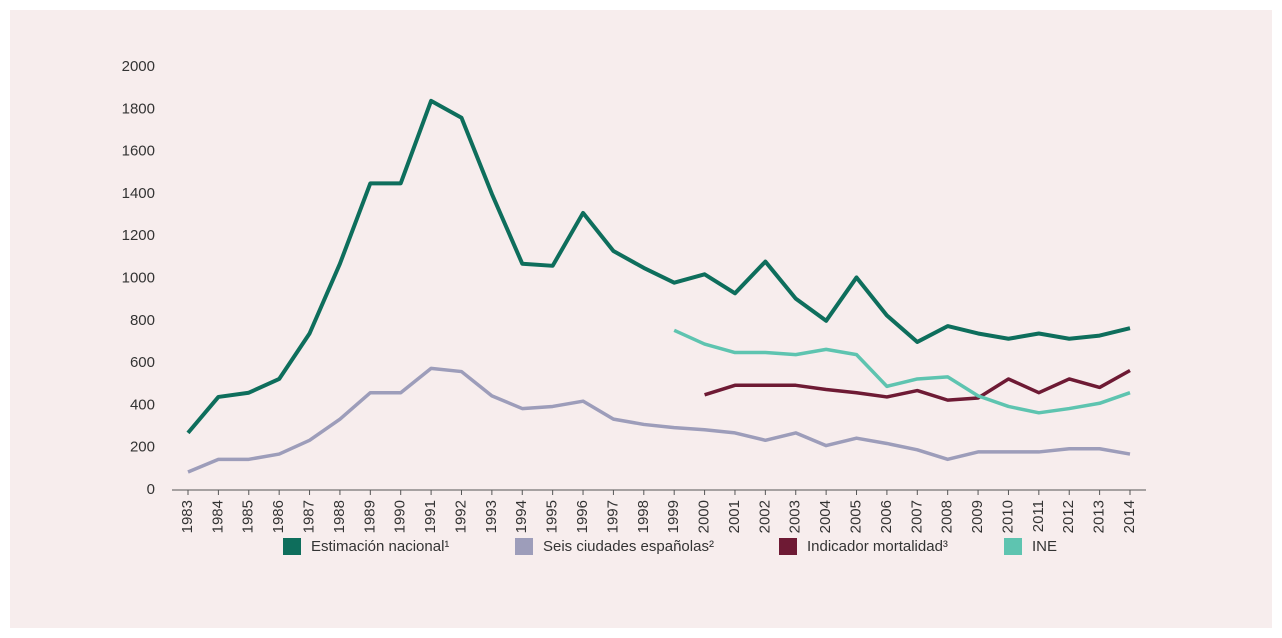  Describe the element at coordinates (400, 516) in the screenshot. I see `x-tick-label: 1990` at that location.